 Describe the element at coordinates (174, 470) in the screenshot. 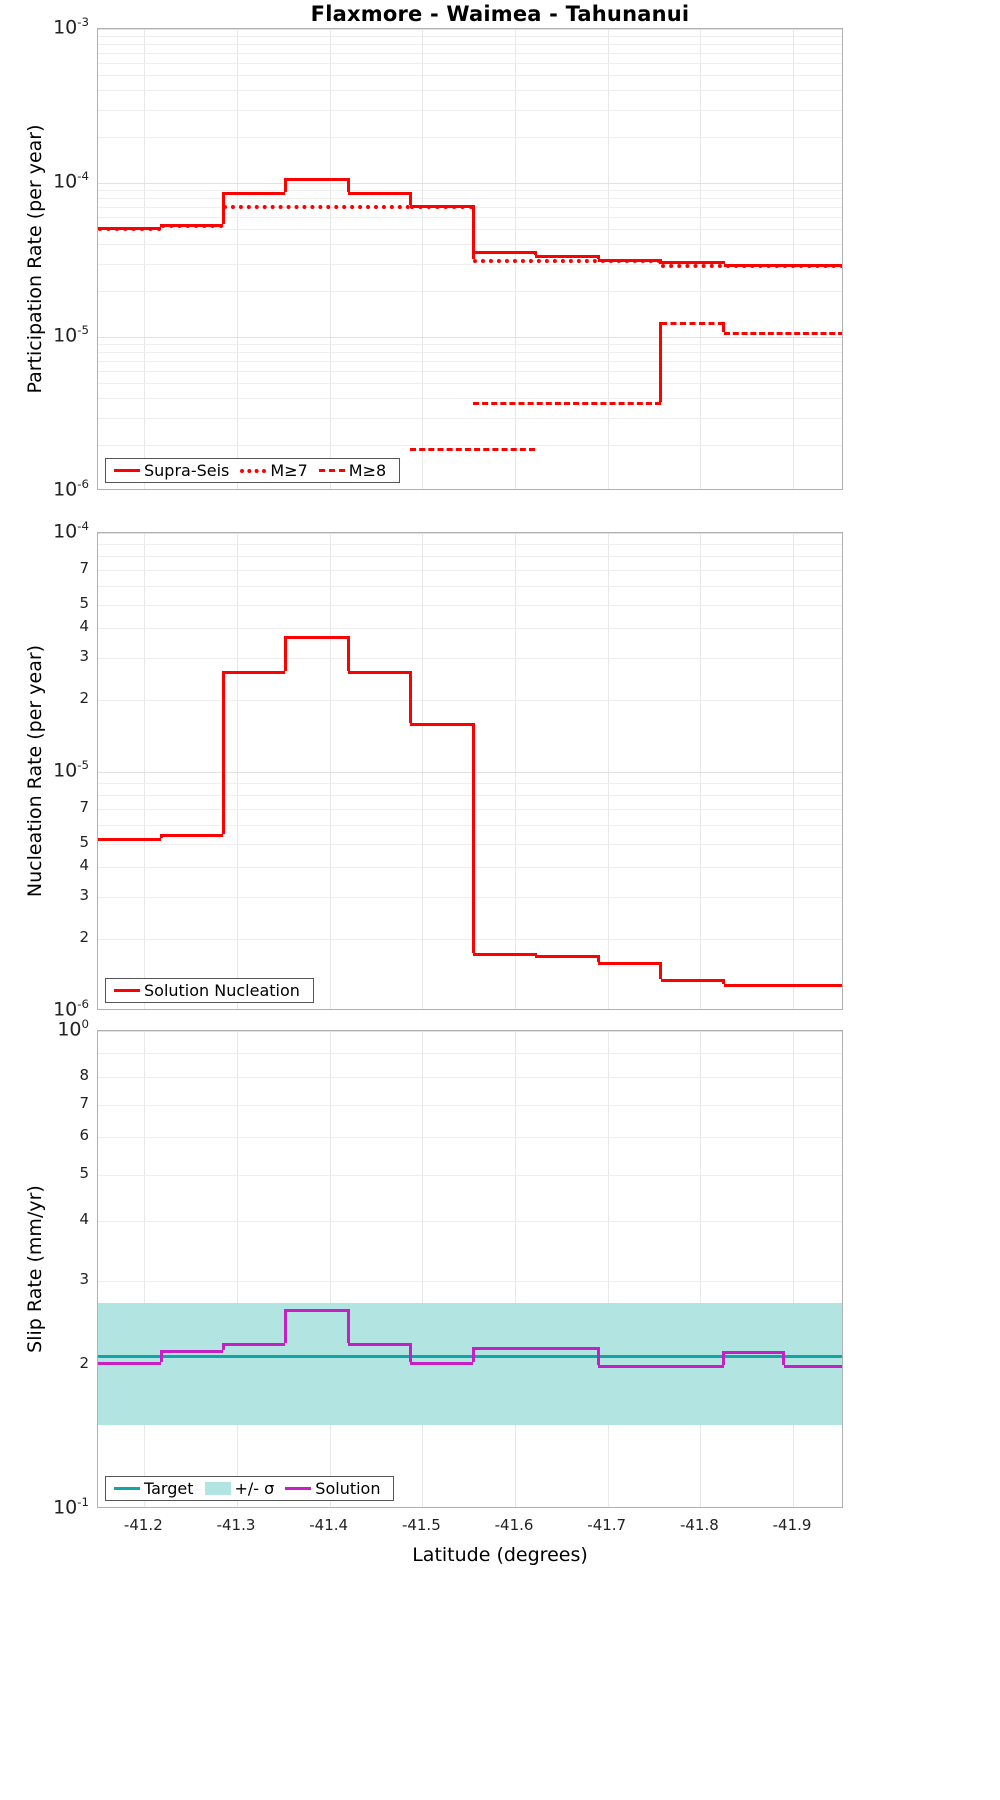

I see `legend-item: Supra-Seis` at that location.